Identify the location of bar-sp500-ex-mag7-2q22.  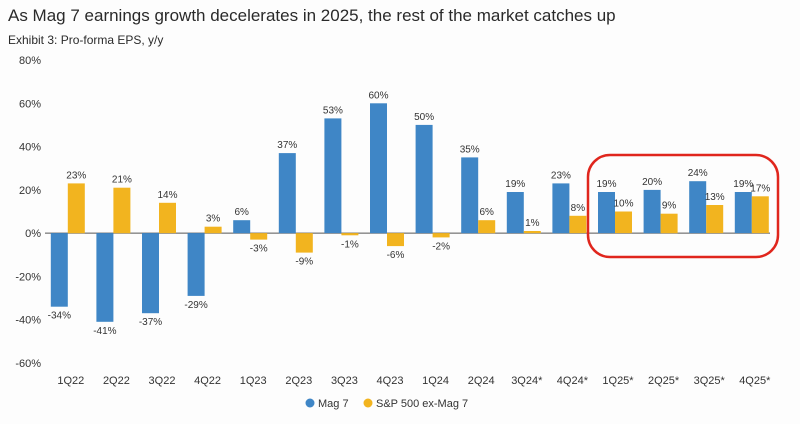
(122, 210).